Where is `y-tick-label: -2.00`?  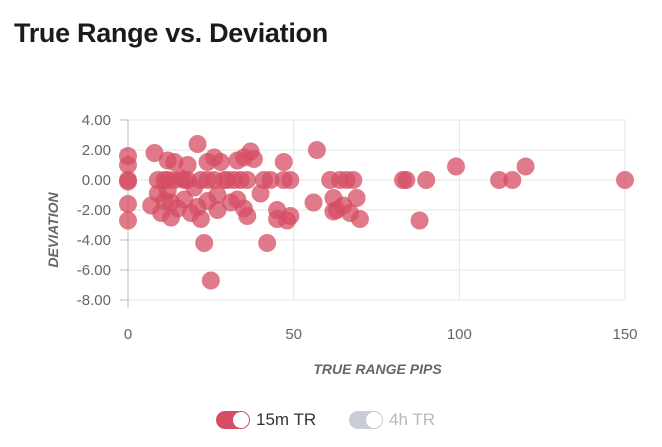 y-tick-label: -2.00 is located at coordinates (94, 210).